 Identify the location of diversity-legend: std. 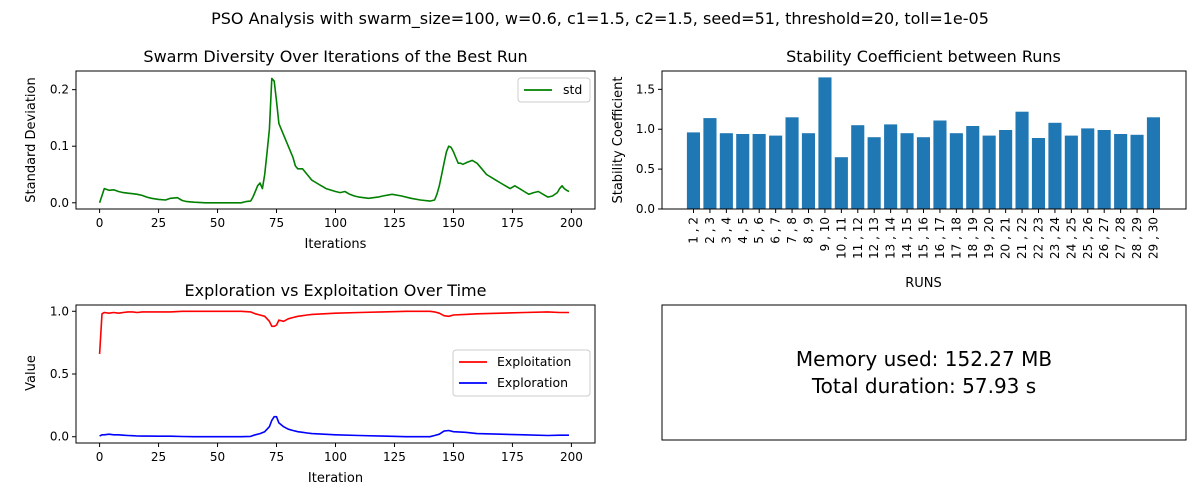
(554, 90).